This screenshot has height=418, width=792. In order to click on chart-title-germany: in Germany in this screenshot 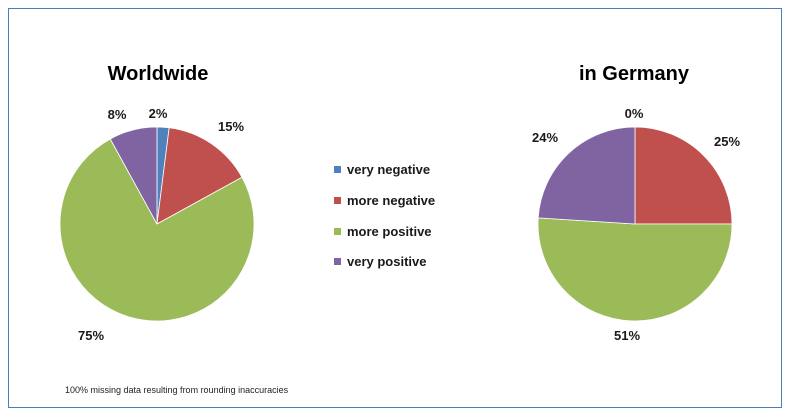, I will do `click(634, 74)`.